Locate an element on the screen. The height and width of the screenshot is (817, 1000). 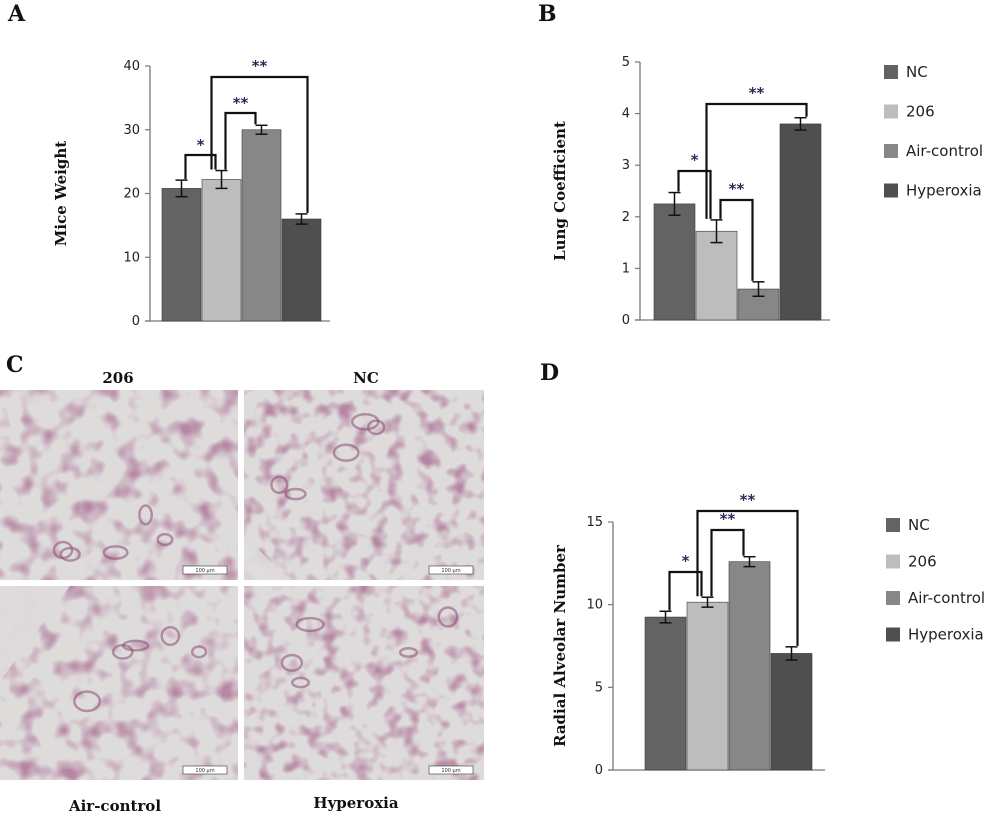
significance-label-b-1: ** is located at coordinates (737, 189).